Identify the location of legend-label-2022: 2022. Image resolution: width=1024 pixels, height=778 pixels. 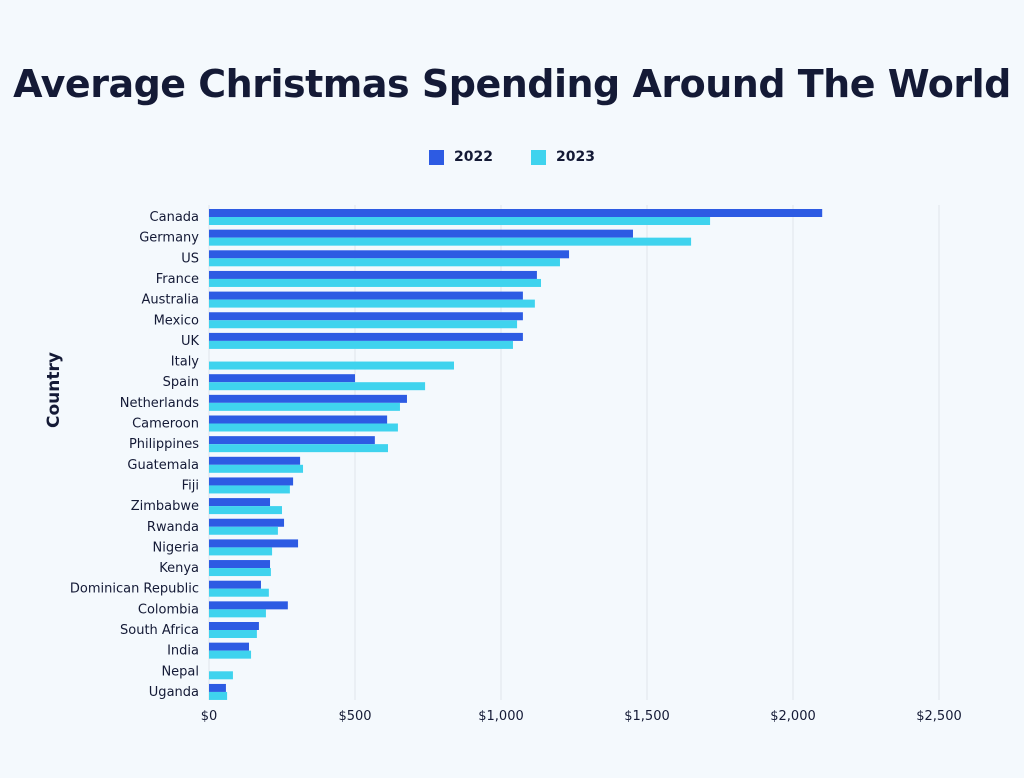
(473, 157).